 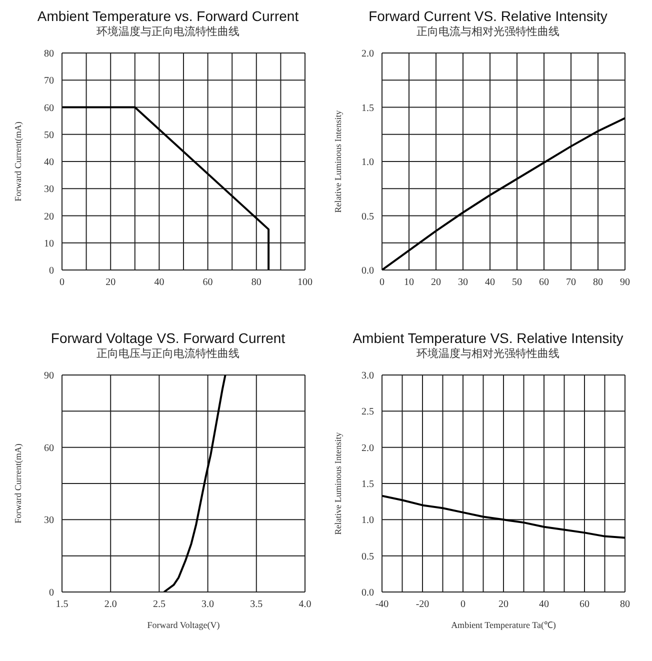 I want to click on y-tick-label: 40, so click(x=49, y=162).